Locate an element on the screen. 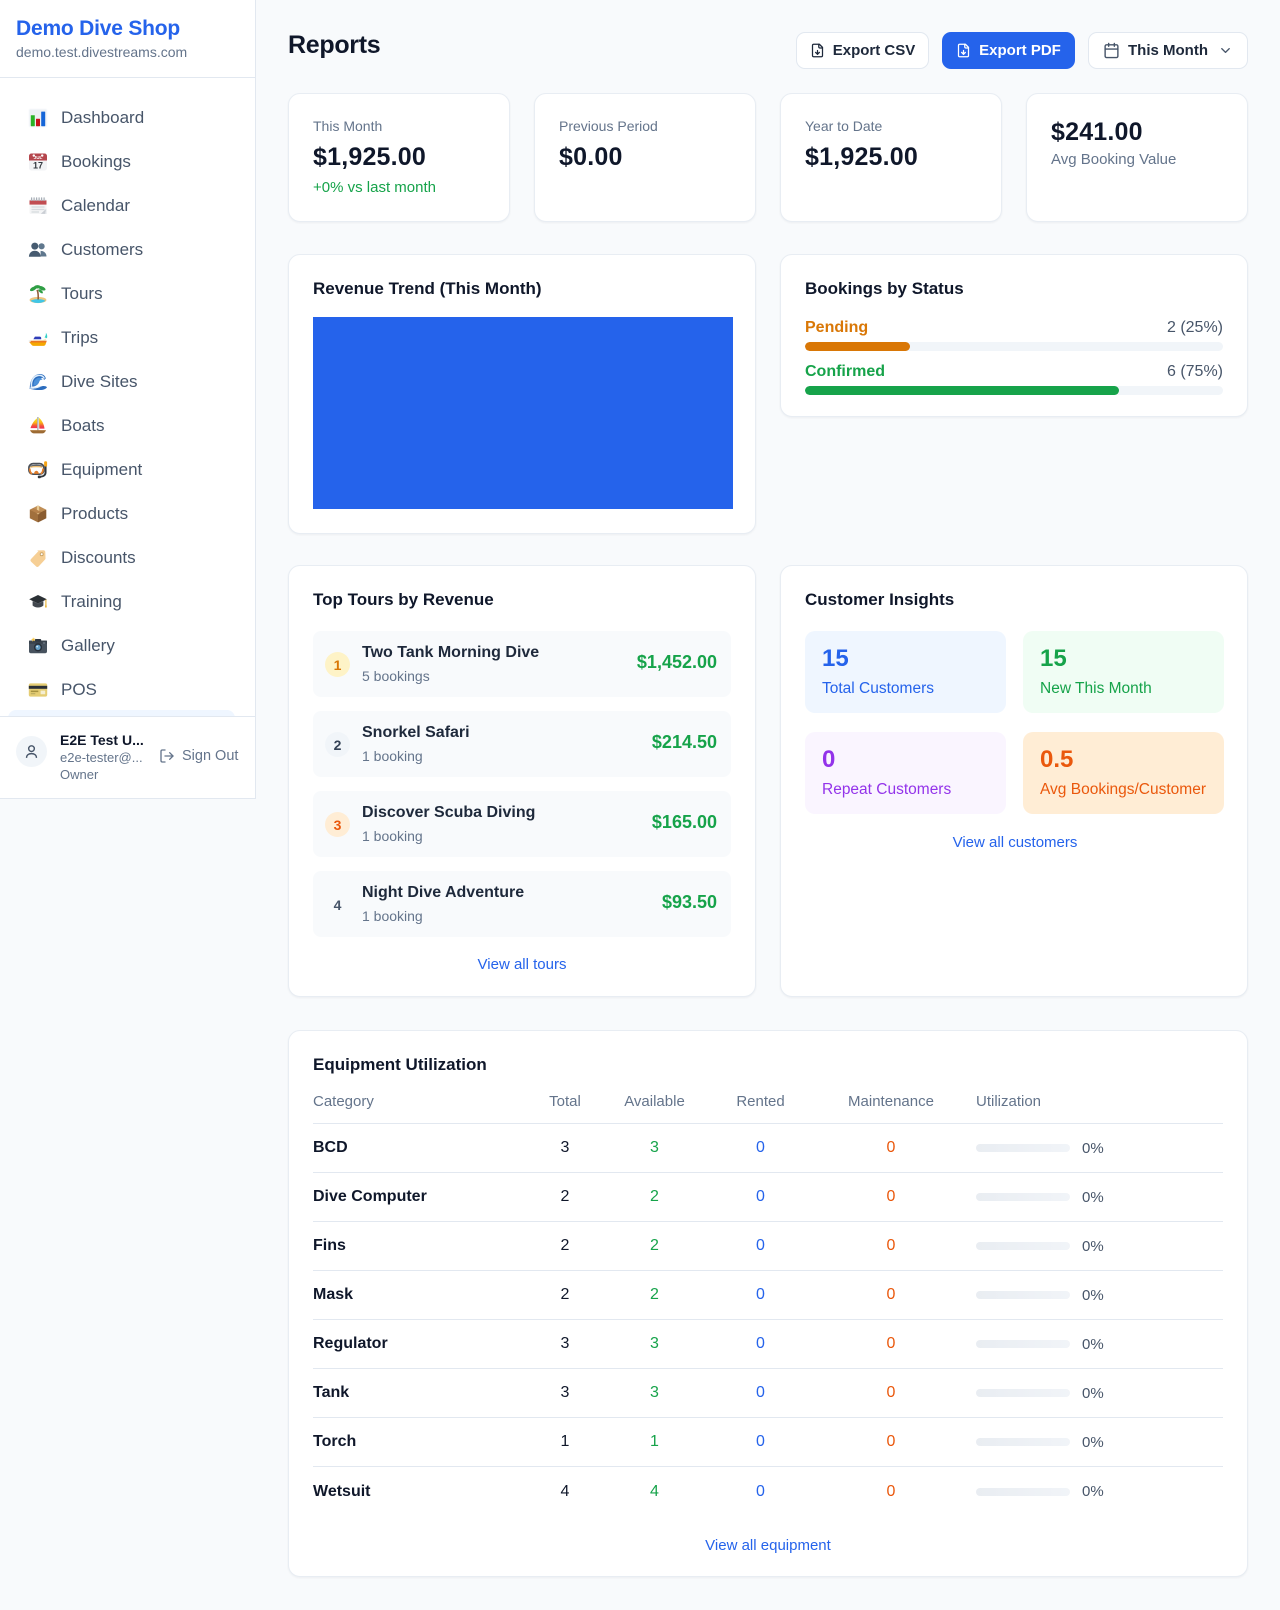  svg-text: 17 is located at coordinates (38, 165).